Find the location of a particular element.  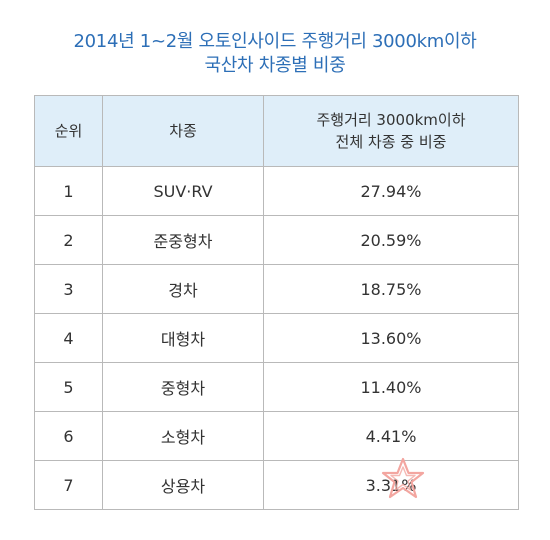

header-rank: 순위 is located at coordinates (68, 131).